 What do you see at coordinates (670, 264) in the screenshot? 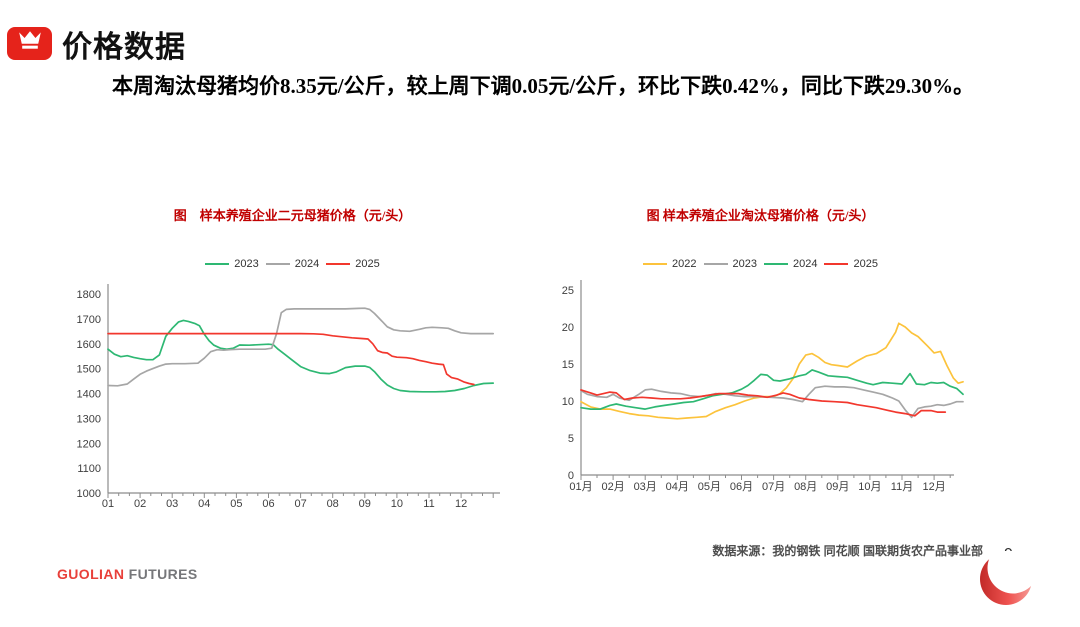
I see `legend-item-2022: 2022` at bounding box center [670, 264].